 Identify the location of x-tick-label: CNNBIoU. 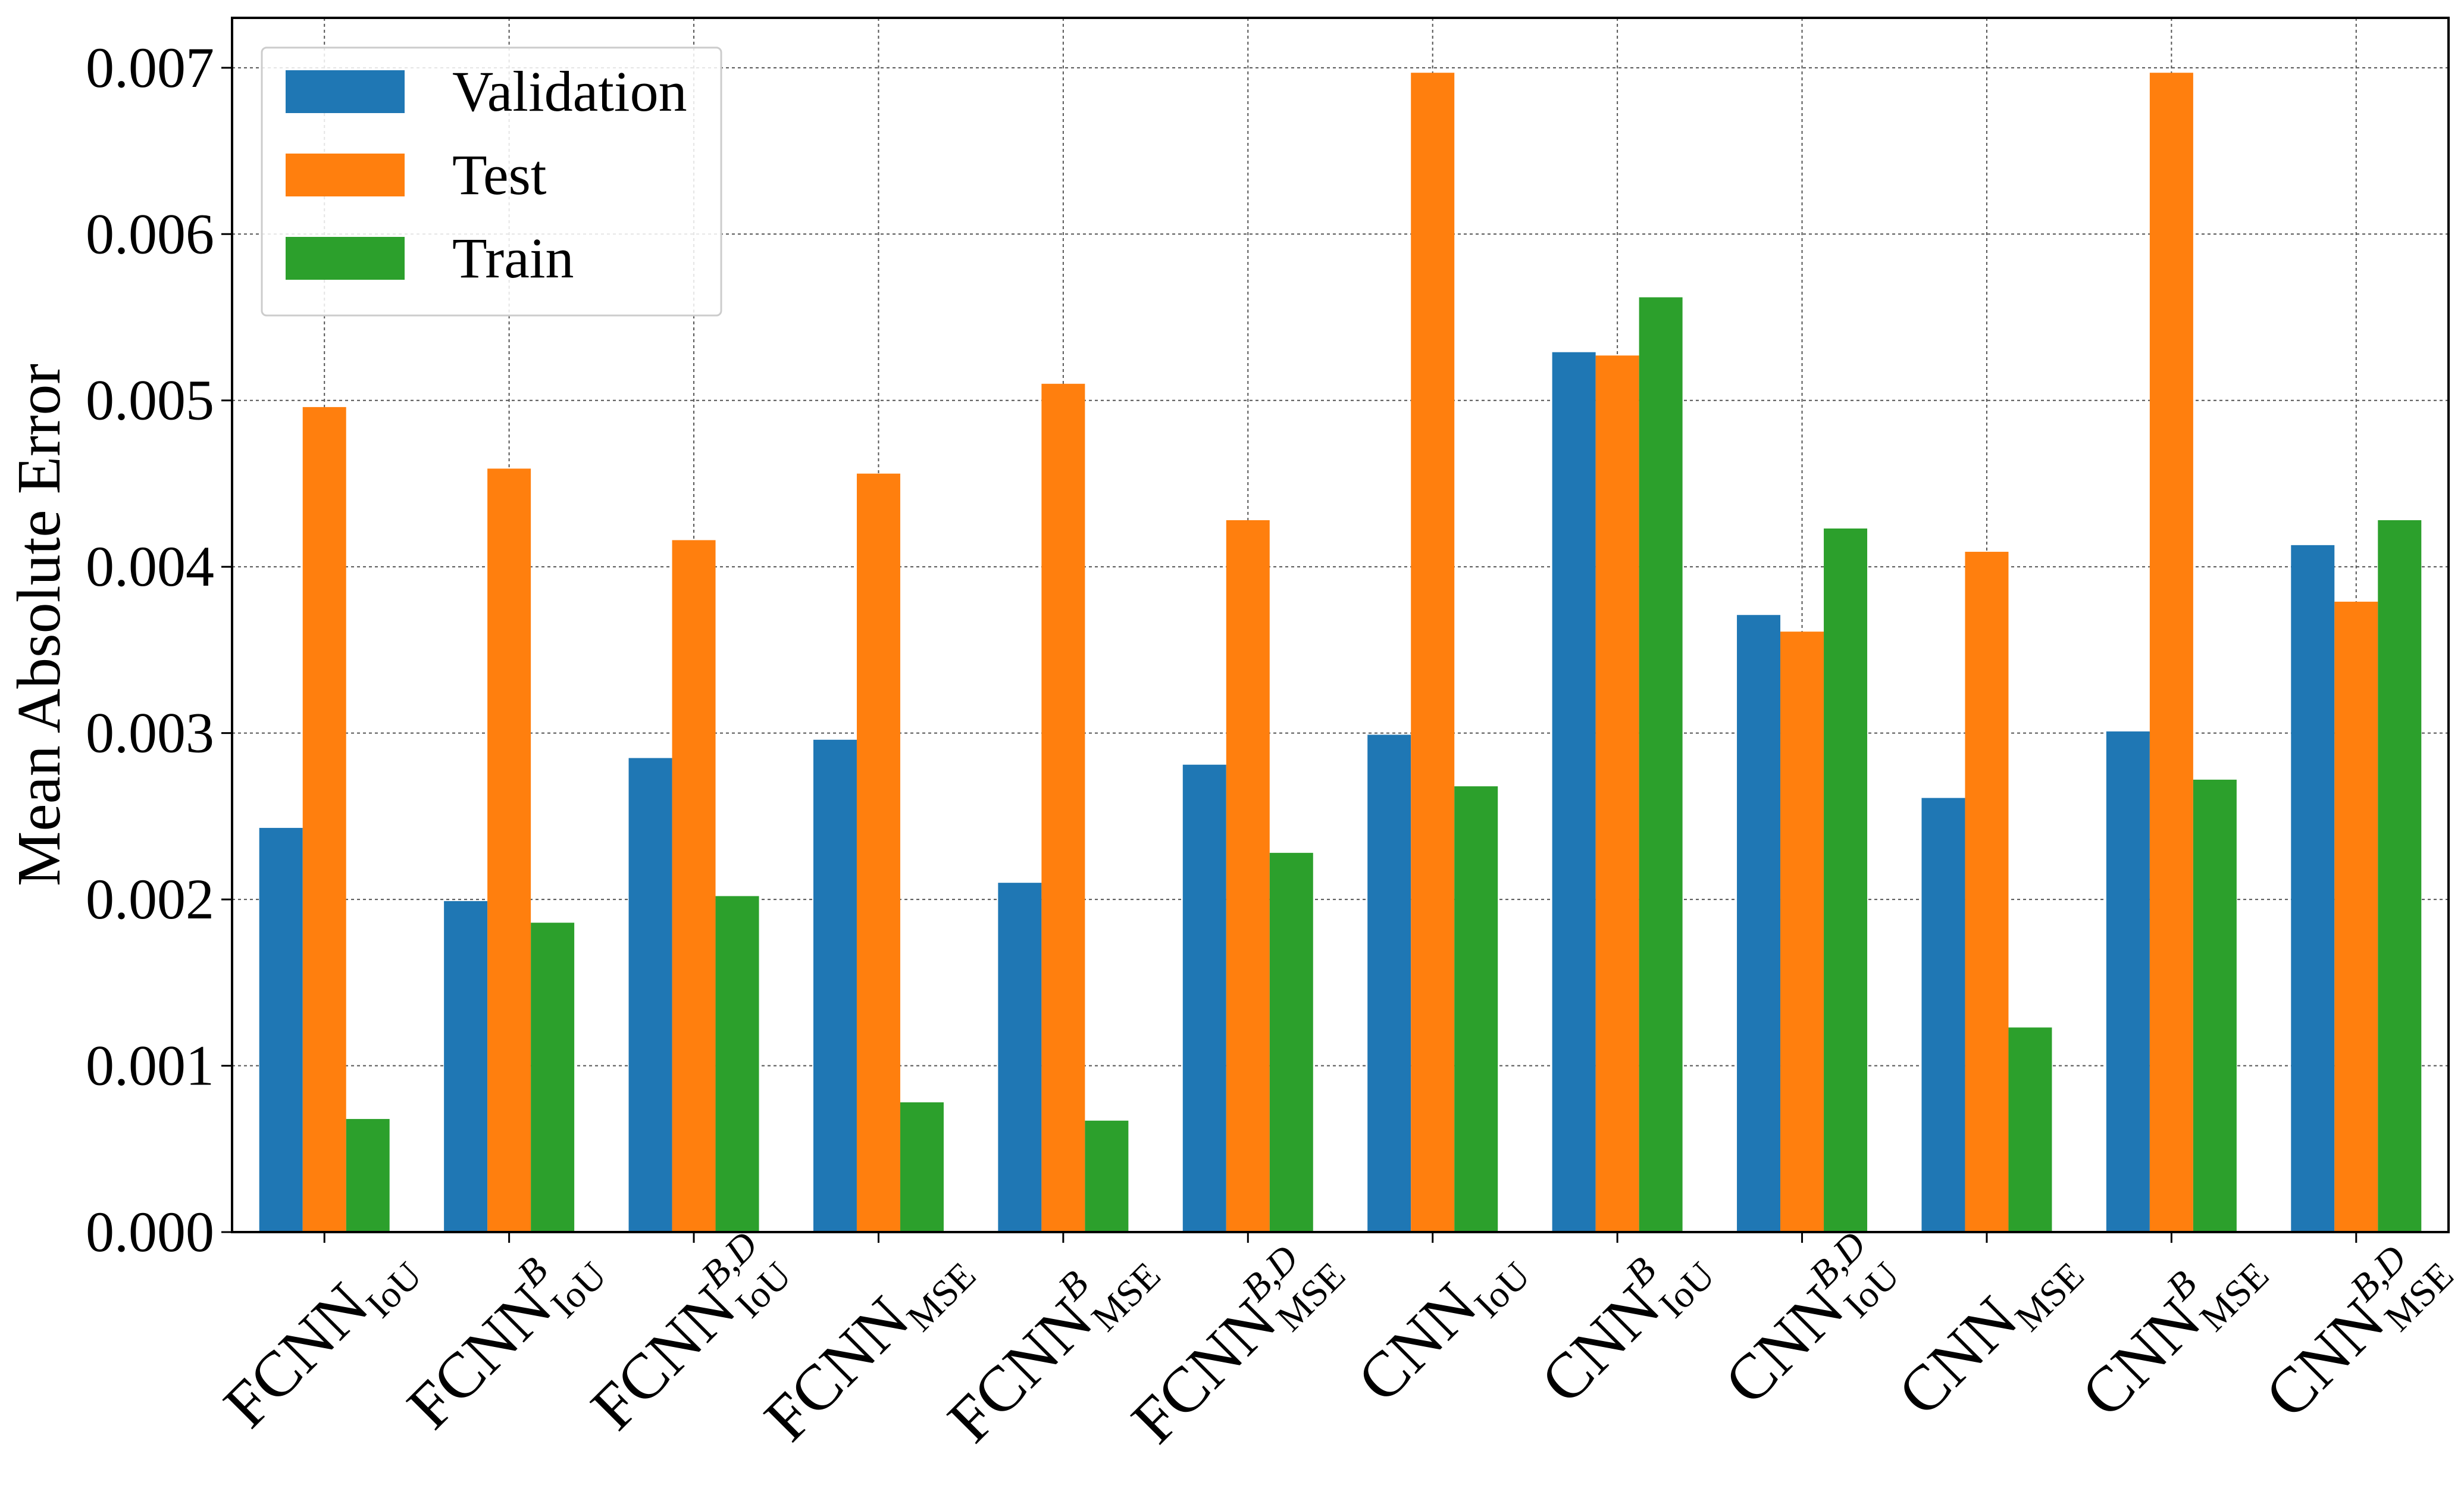
(1622, 1322).